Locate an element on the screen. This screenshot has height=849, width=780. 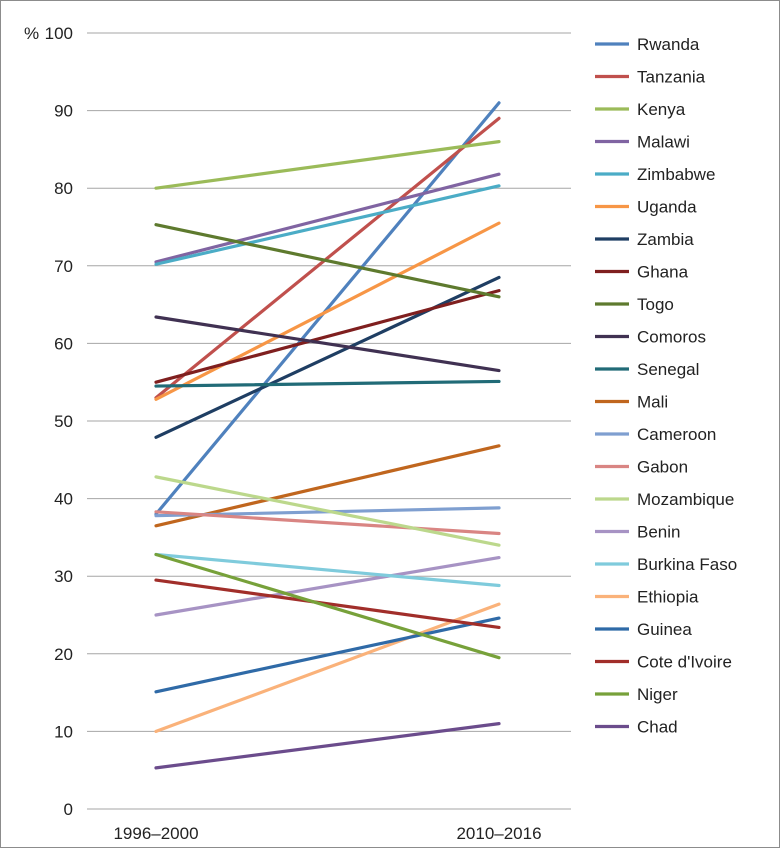
series-line-uganda is located at coordinates (327, 311).